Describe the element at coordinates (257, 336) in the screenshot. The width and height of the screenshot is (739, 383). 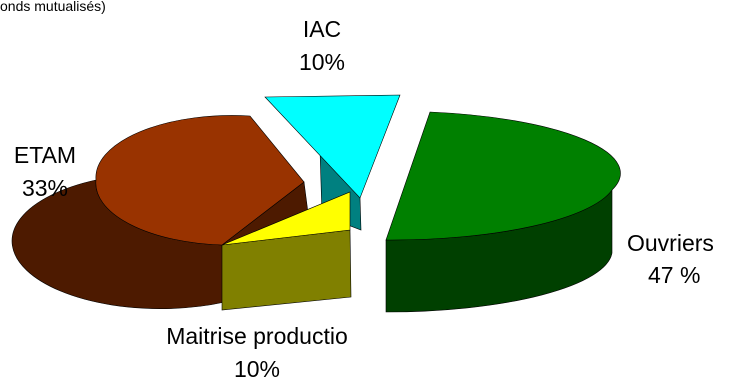
I see `slice-label-maitrise: Maitrise productio` at that location.